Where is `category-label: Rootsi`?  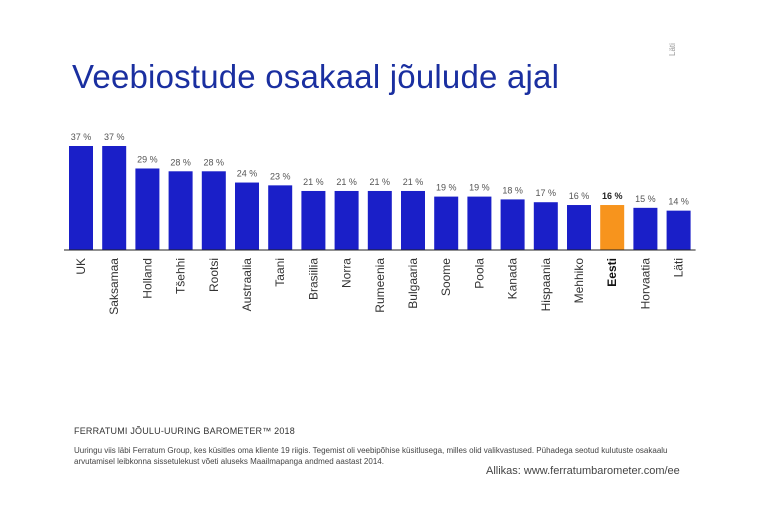
category-label: Rootsi is located at coordinates (214, 275).